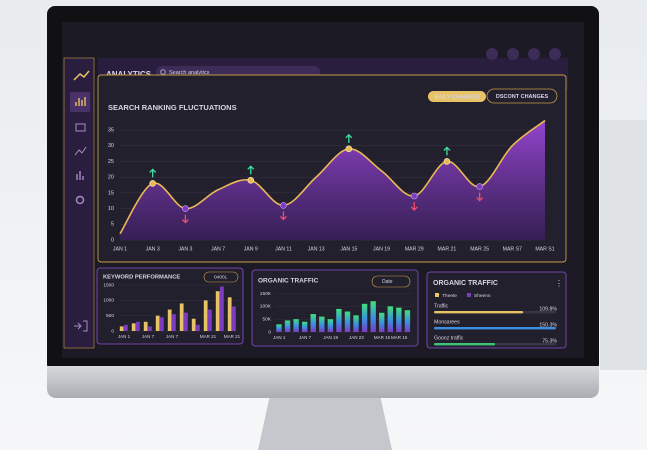  Describe the element at coordinates (447, 322) in the screenshot. I see `row-label: Monsarees` at that location.